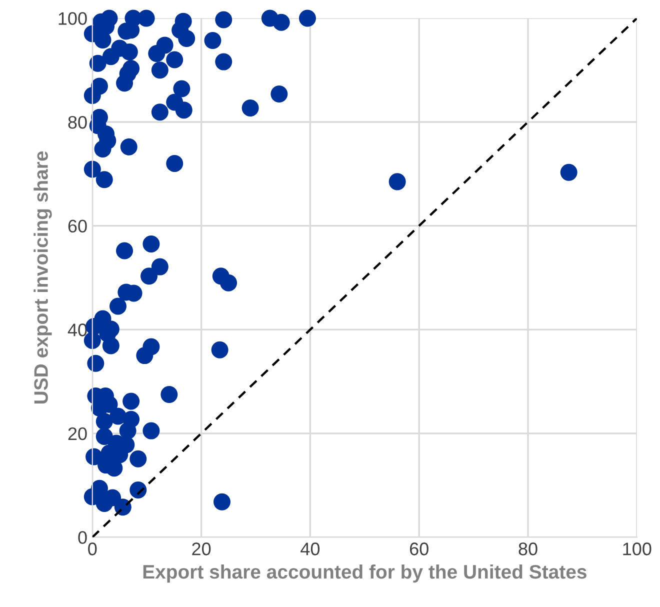 This screenshot has height=607, width=660. Describe the element at coordinates (77, 433) in the screenshot. I see `y-tick-label: 20` at that location.